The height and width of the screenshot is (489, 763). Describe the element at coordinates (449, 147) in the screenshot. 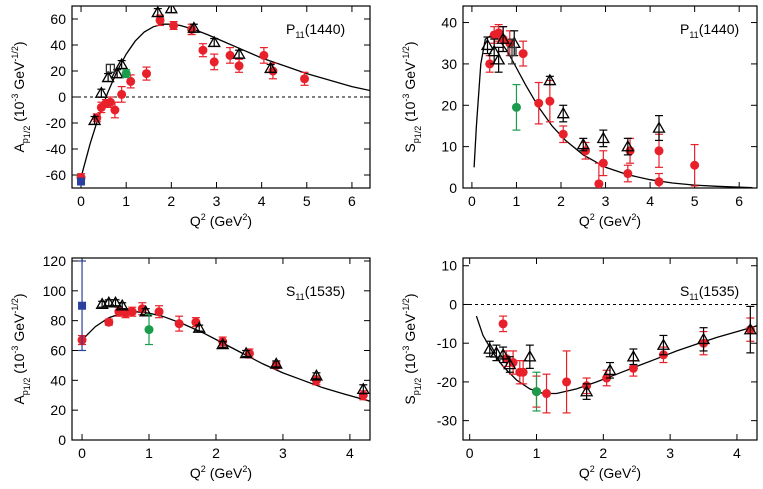

I see `y-tick-label: 10` at that location.